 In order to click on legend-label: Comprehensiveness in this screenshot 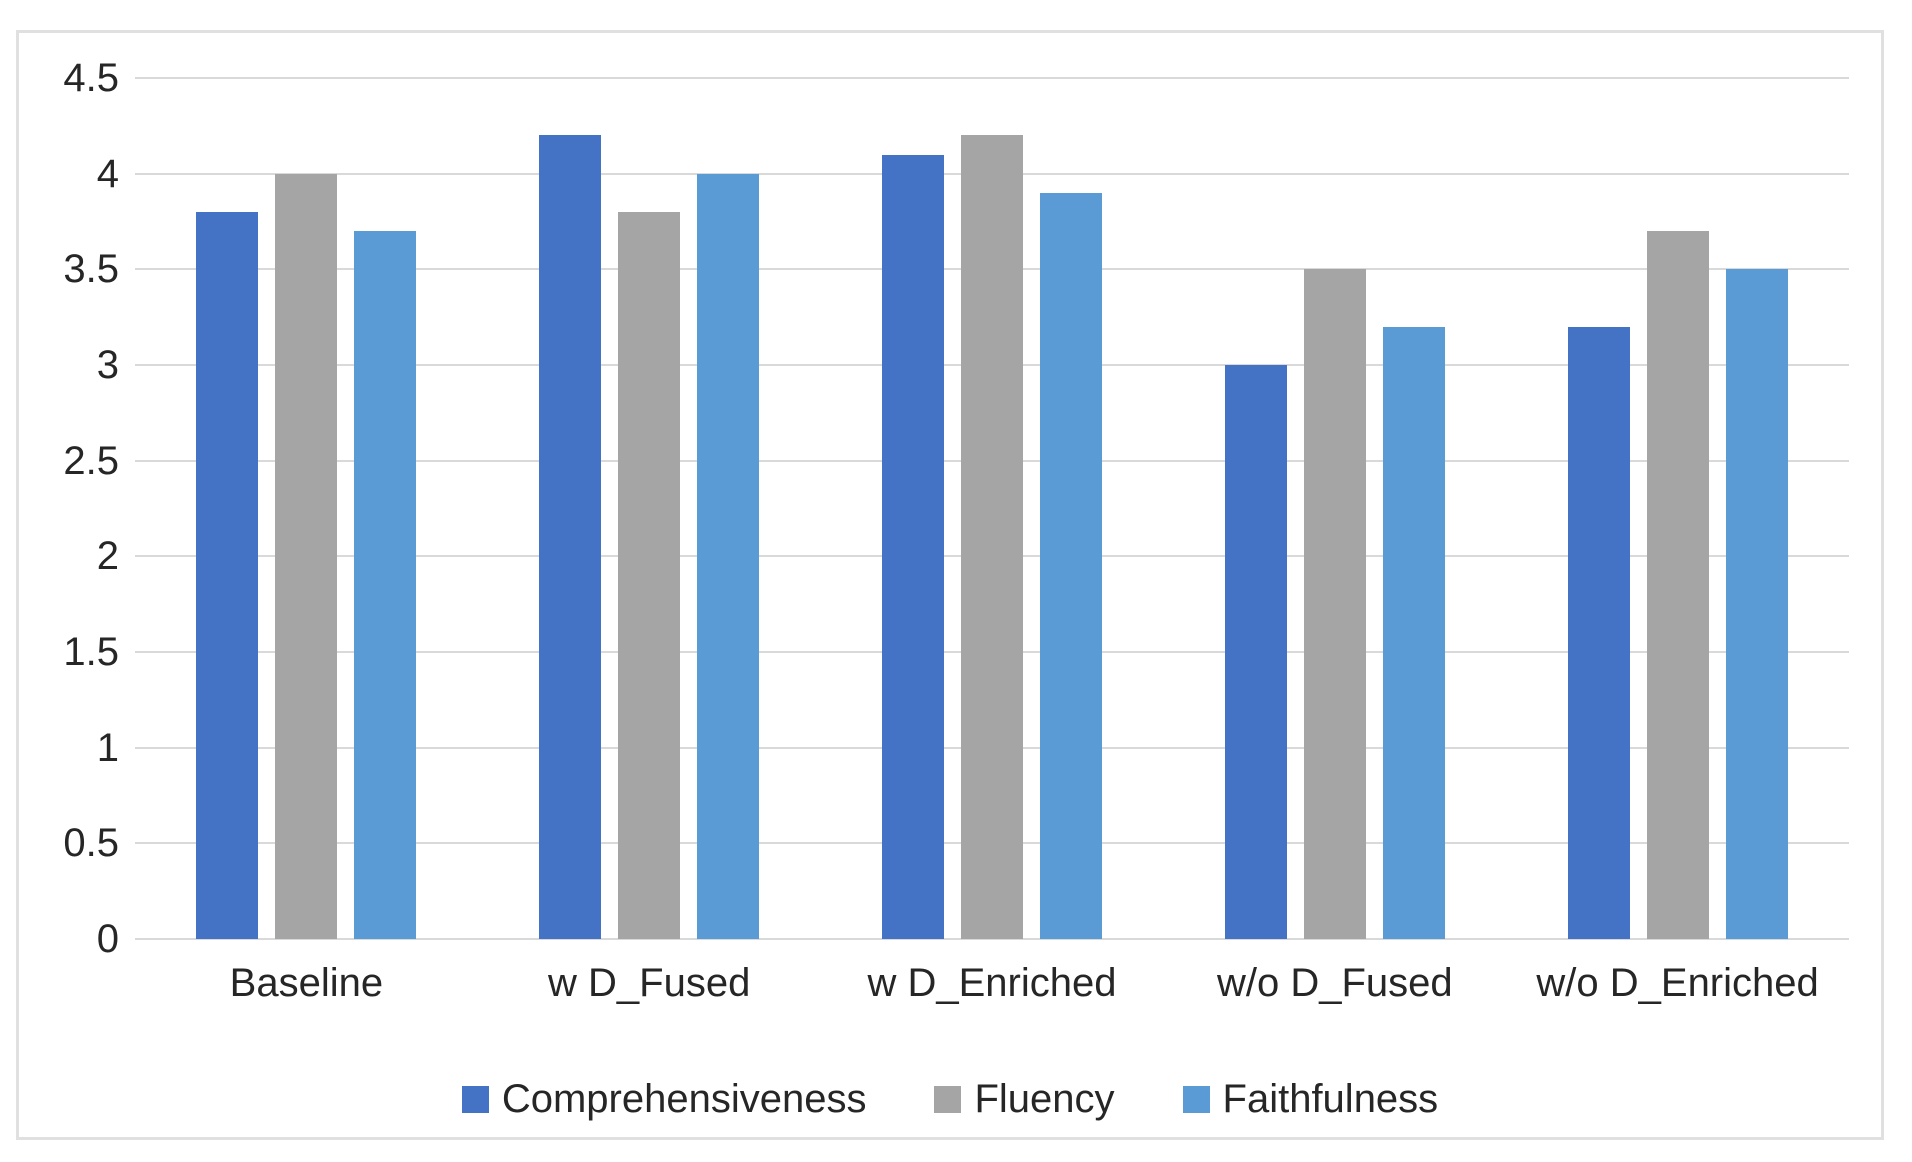, I will do `click(684, 1099)`.